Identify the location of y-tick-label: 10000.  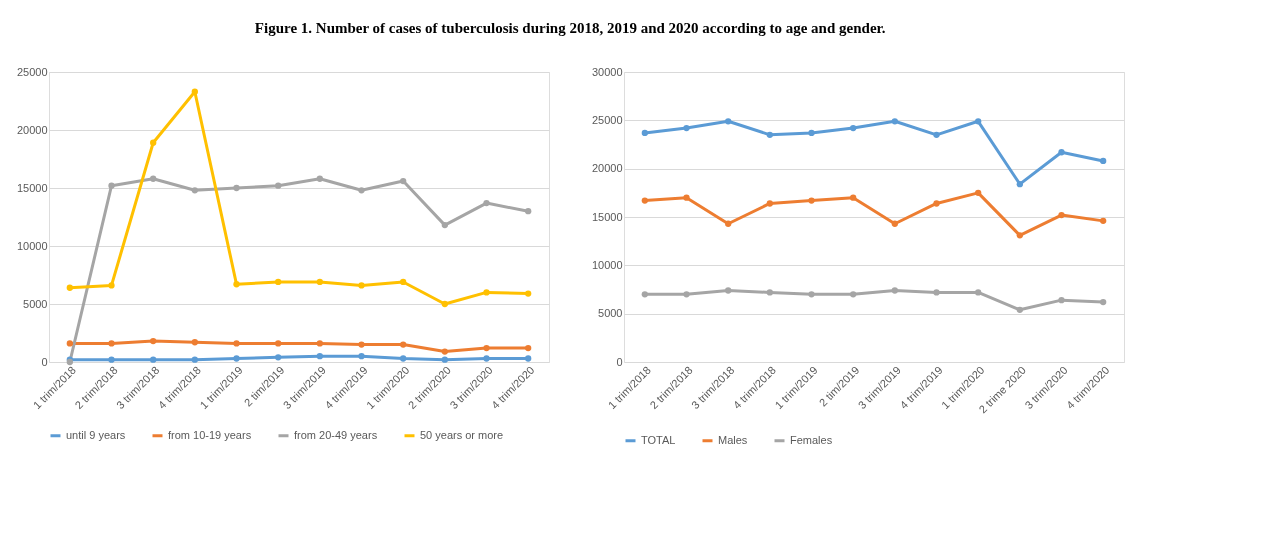
(32, 245).